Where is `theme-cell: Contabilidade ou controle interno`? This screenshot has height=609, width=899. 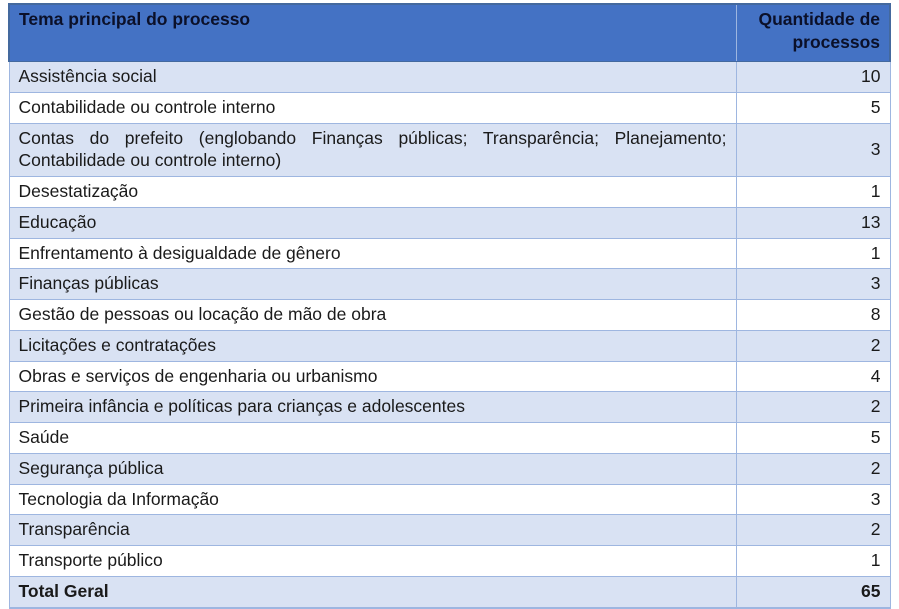 theme-cell: Contabilidade ou controle interno is located at coordinates (372, 107).